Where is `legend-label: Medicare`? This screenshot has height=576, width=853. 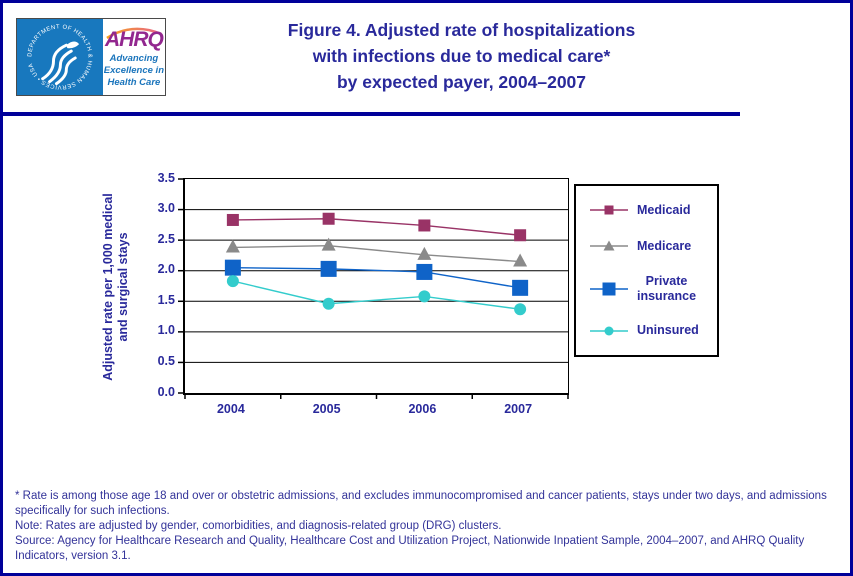
legend-label: Medicare is located at coordinates (664, 245).